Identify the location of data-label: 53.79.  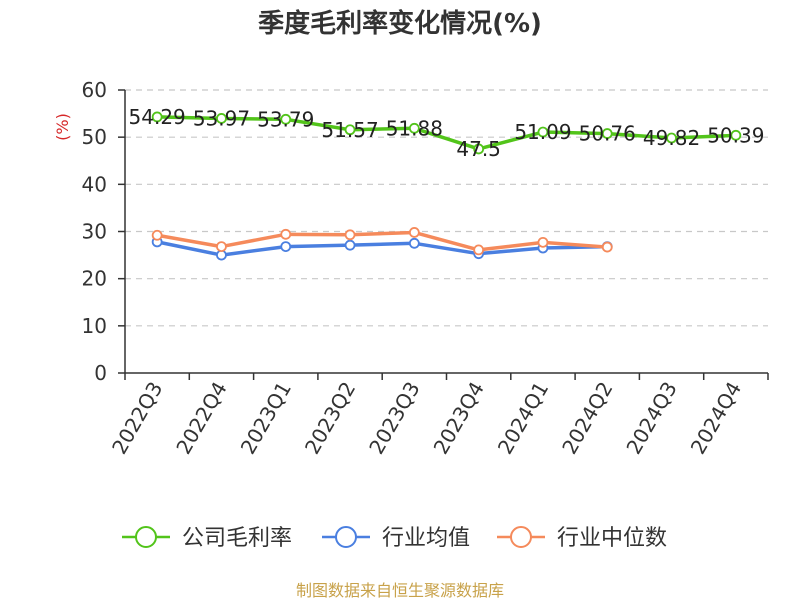
(285, 119).